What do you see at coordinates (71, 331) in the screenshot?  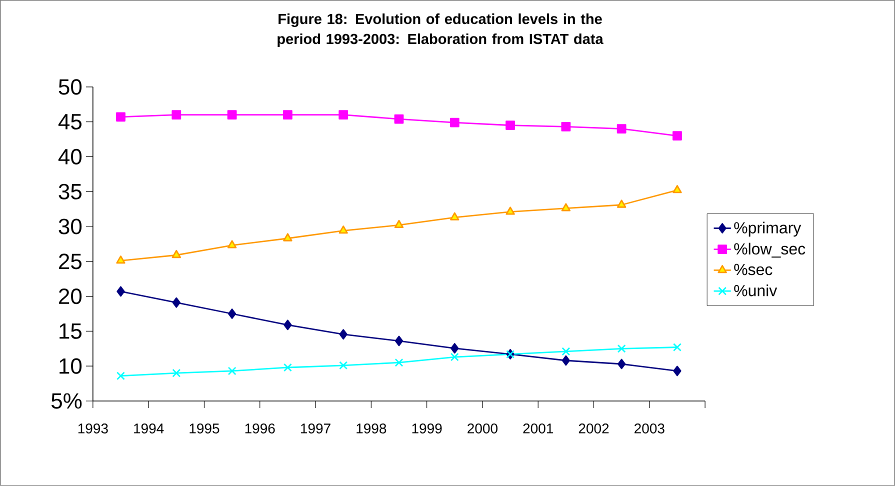 I see `y-tick-label: 15` at bounding box center [71, 331].